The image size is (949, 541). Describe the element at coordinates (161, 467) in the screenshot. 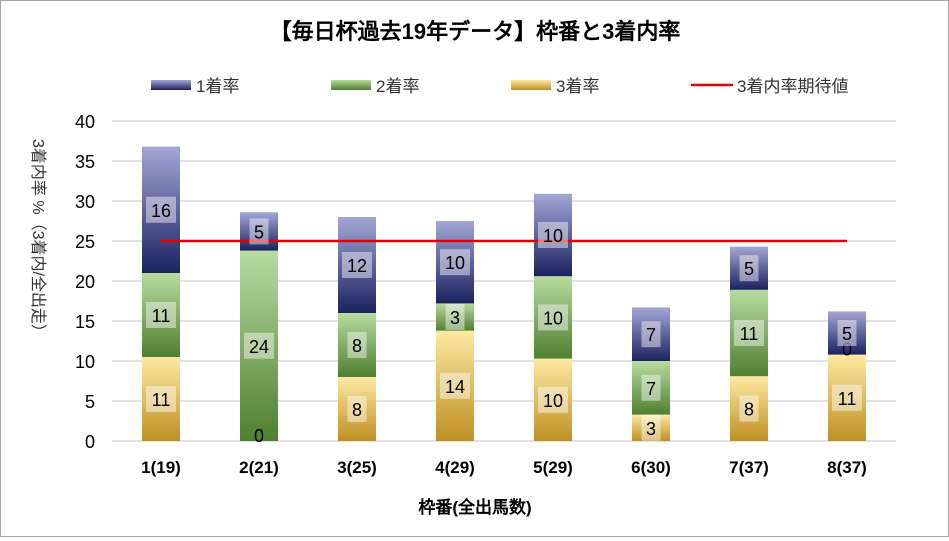

I see `x-tick-label: 1(19)` at that location.